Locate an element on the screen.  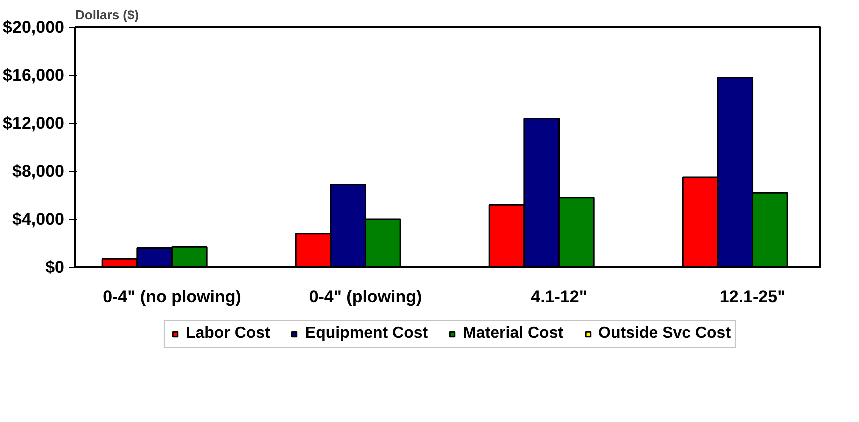
y-tick-label: $16,000 is located at coordinates (33, 75).